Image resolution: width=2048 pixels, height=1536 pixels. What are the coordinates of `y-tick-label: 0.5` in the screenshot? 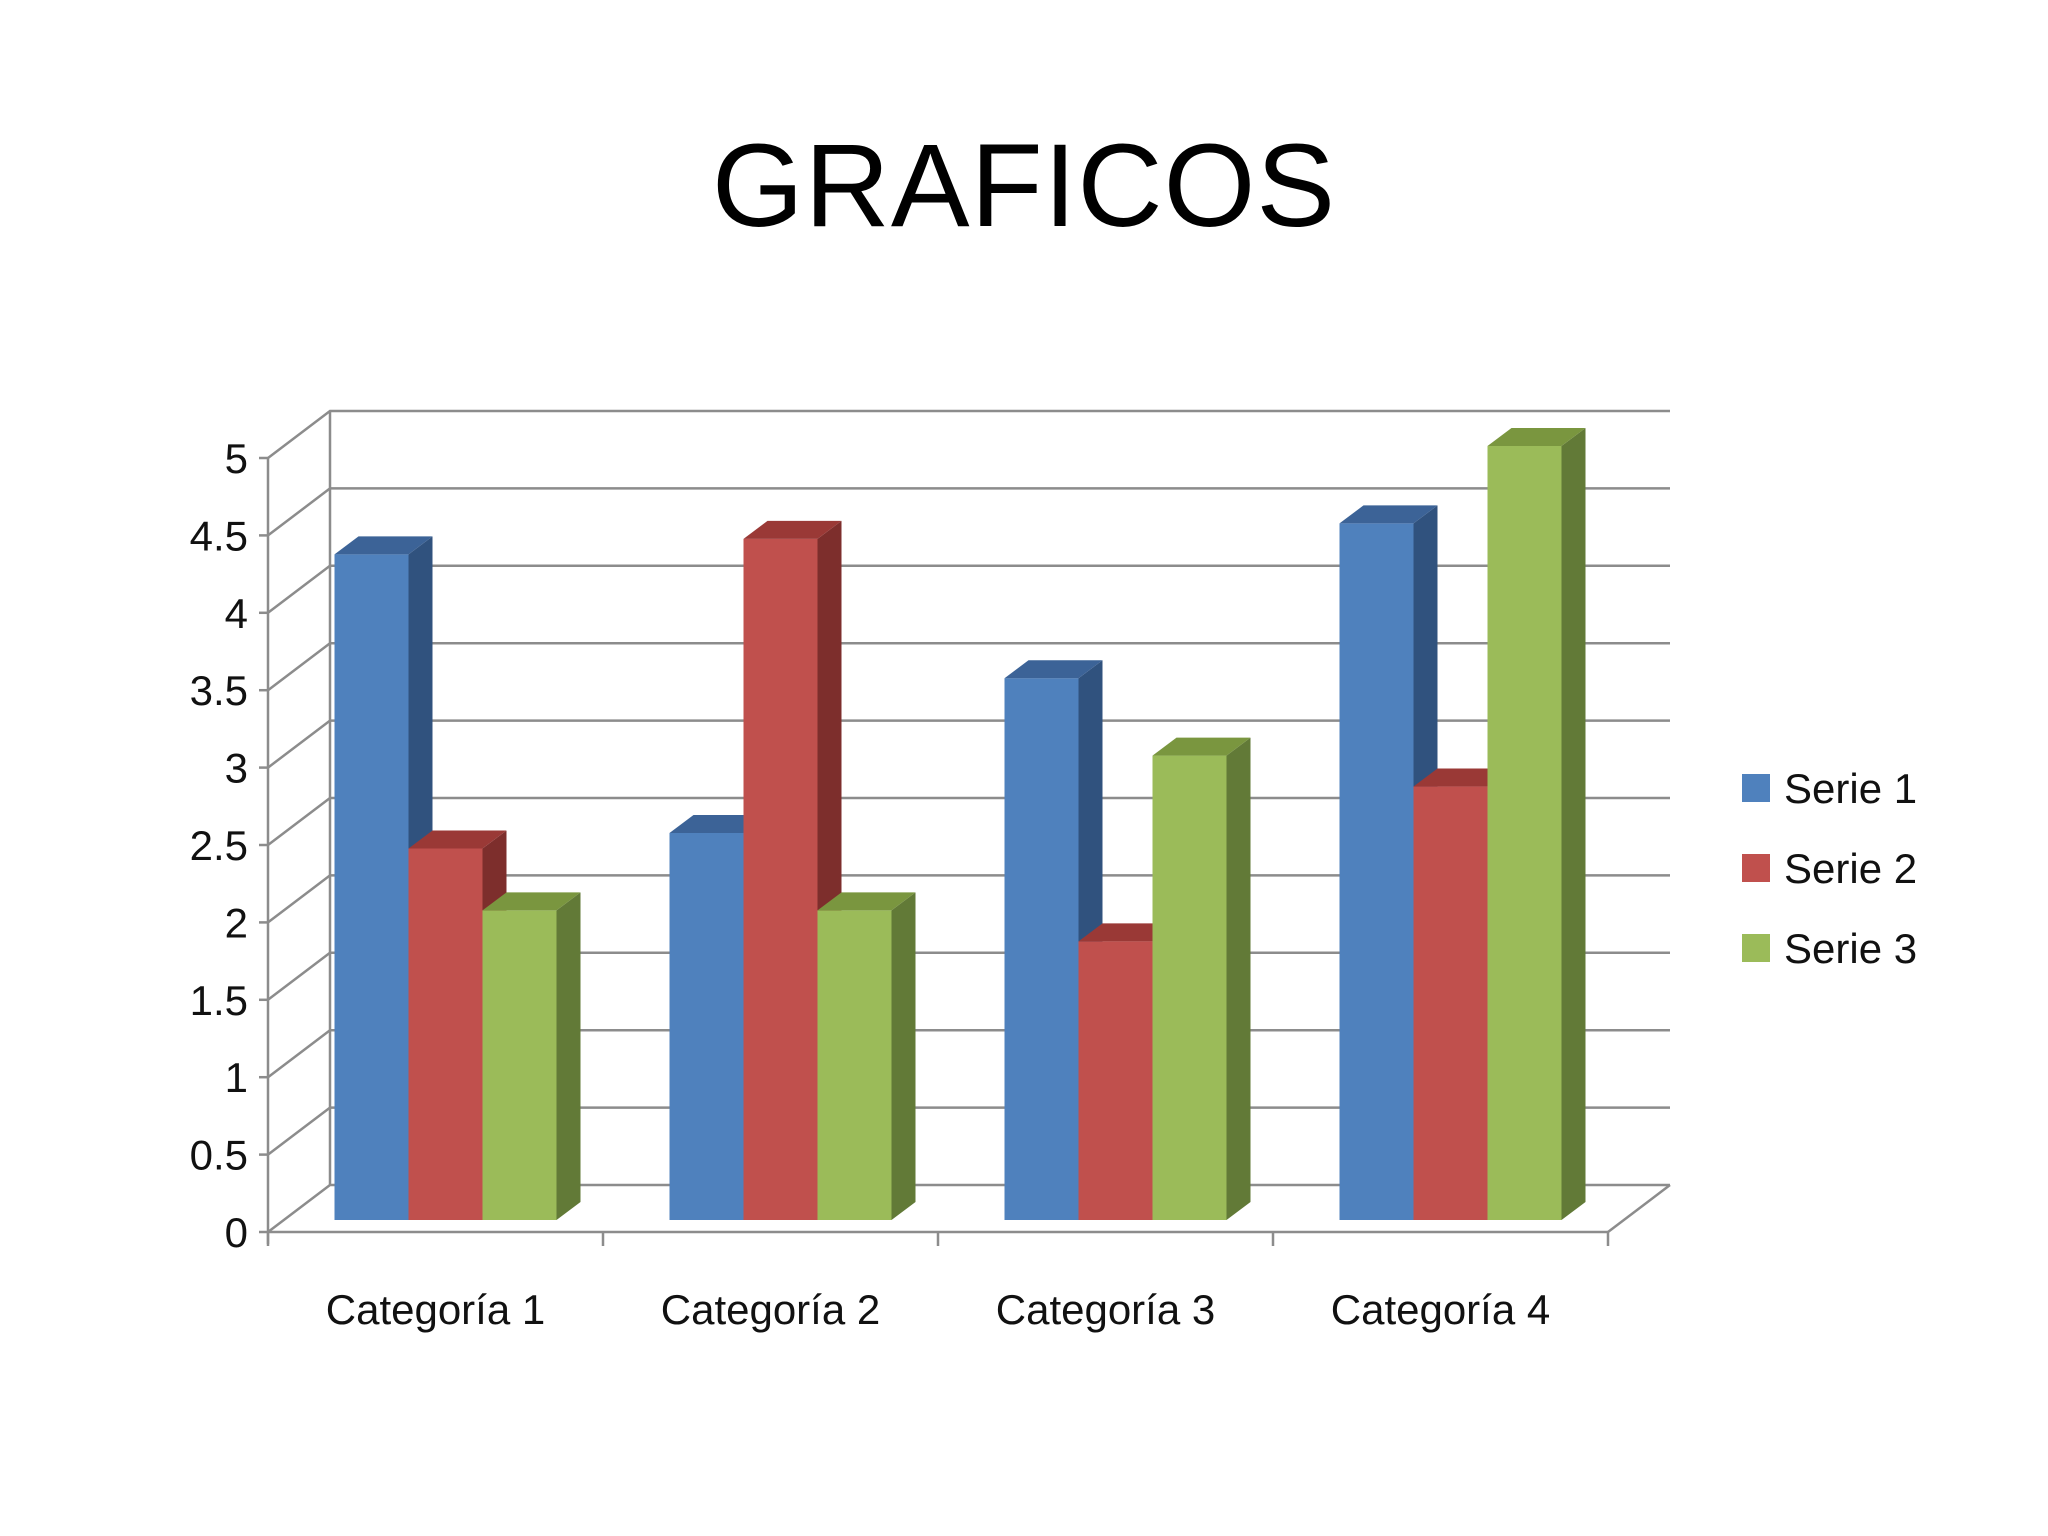 It's located at (219, 1155).